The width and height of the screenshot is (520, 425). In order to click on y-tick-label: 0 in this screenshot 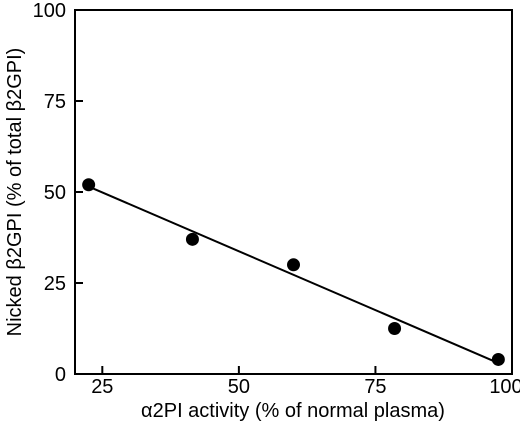, I will do `click(60, 375)`.